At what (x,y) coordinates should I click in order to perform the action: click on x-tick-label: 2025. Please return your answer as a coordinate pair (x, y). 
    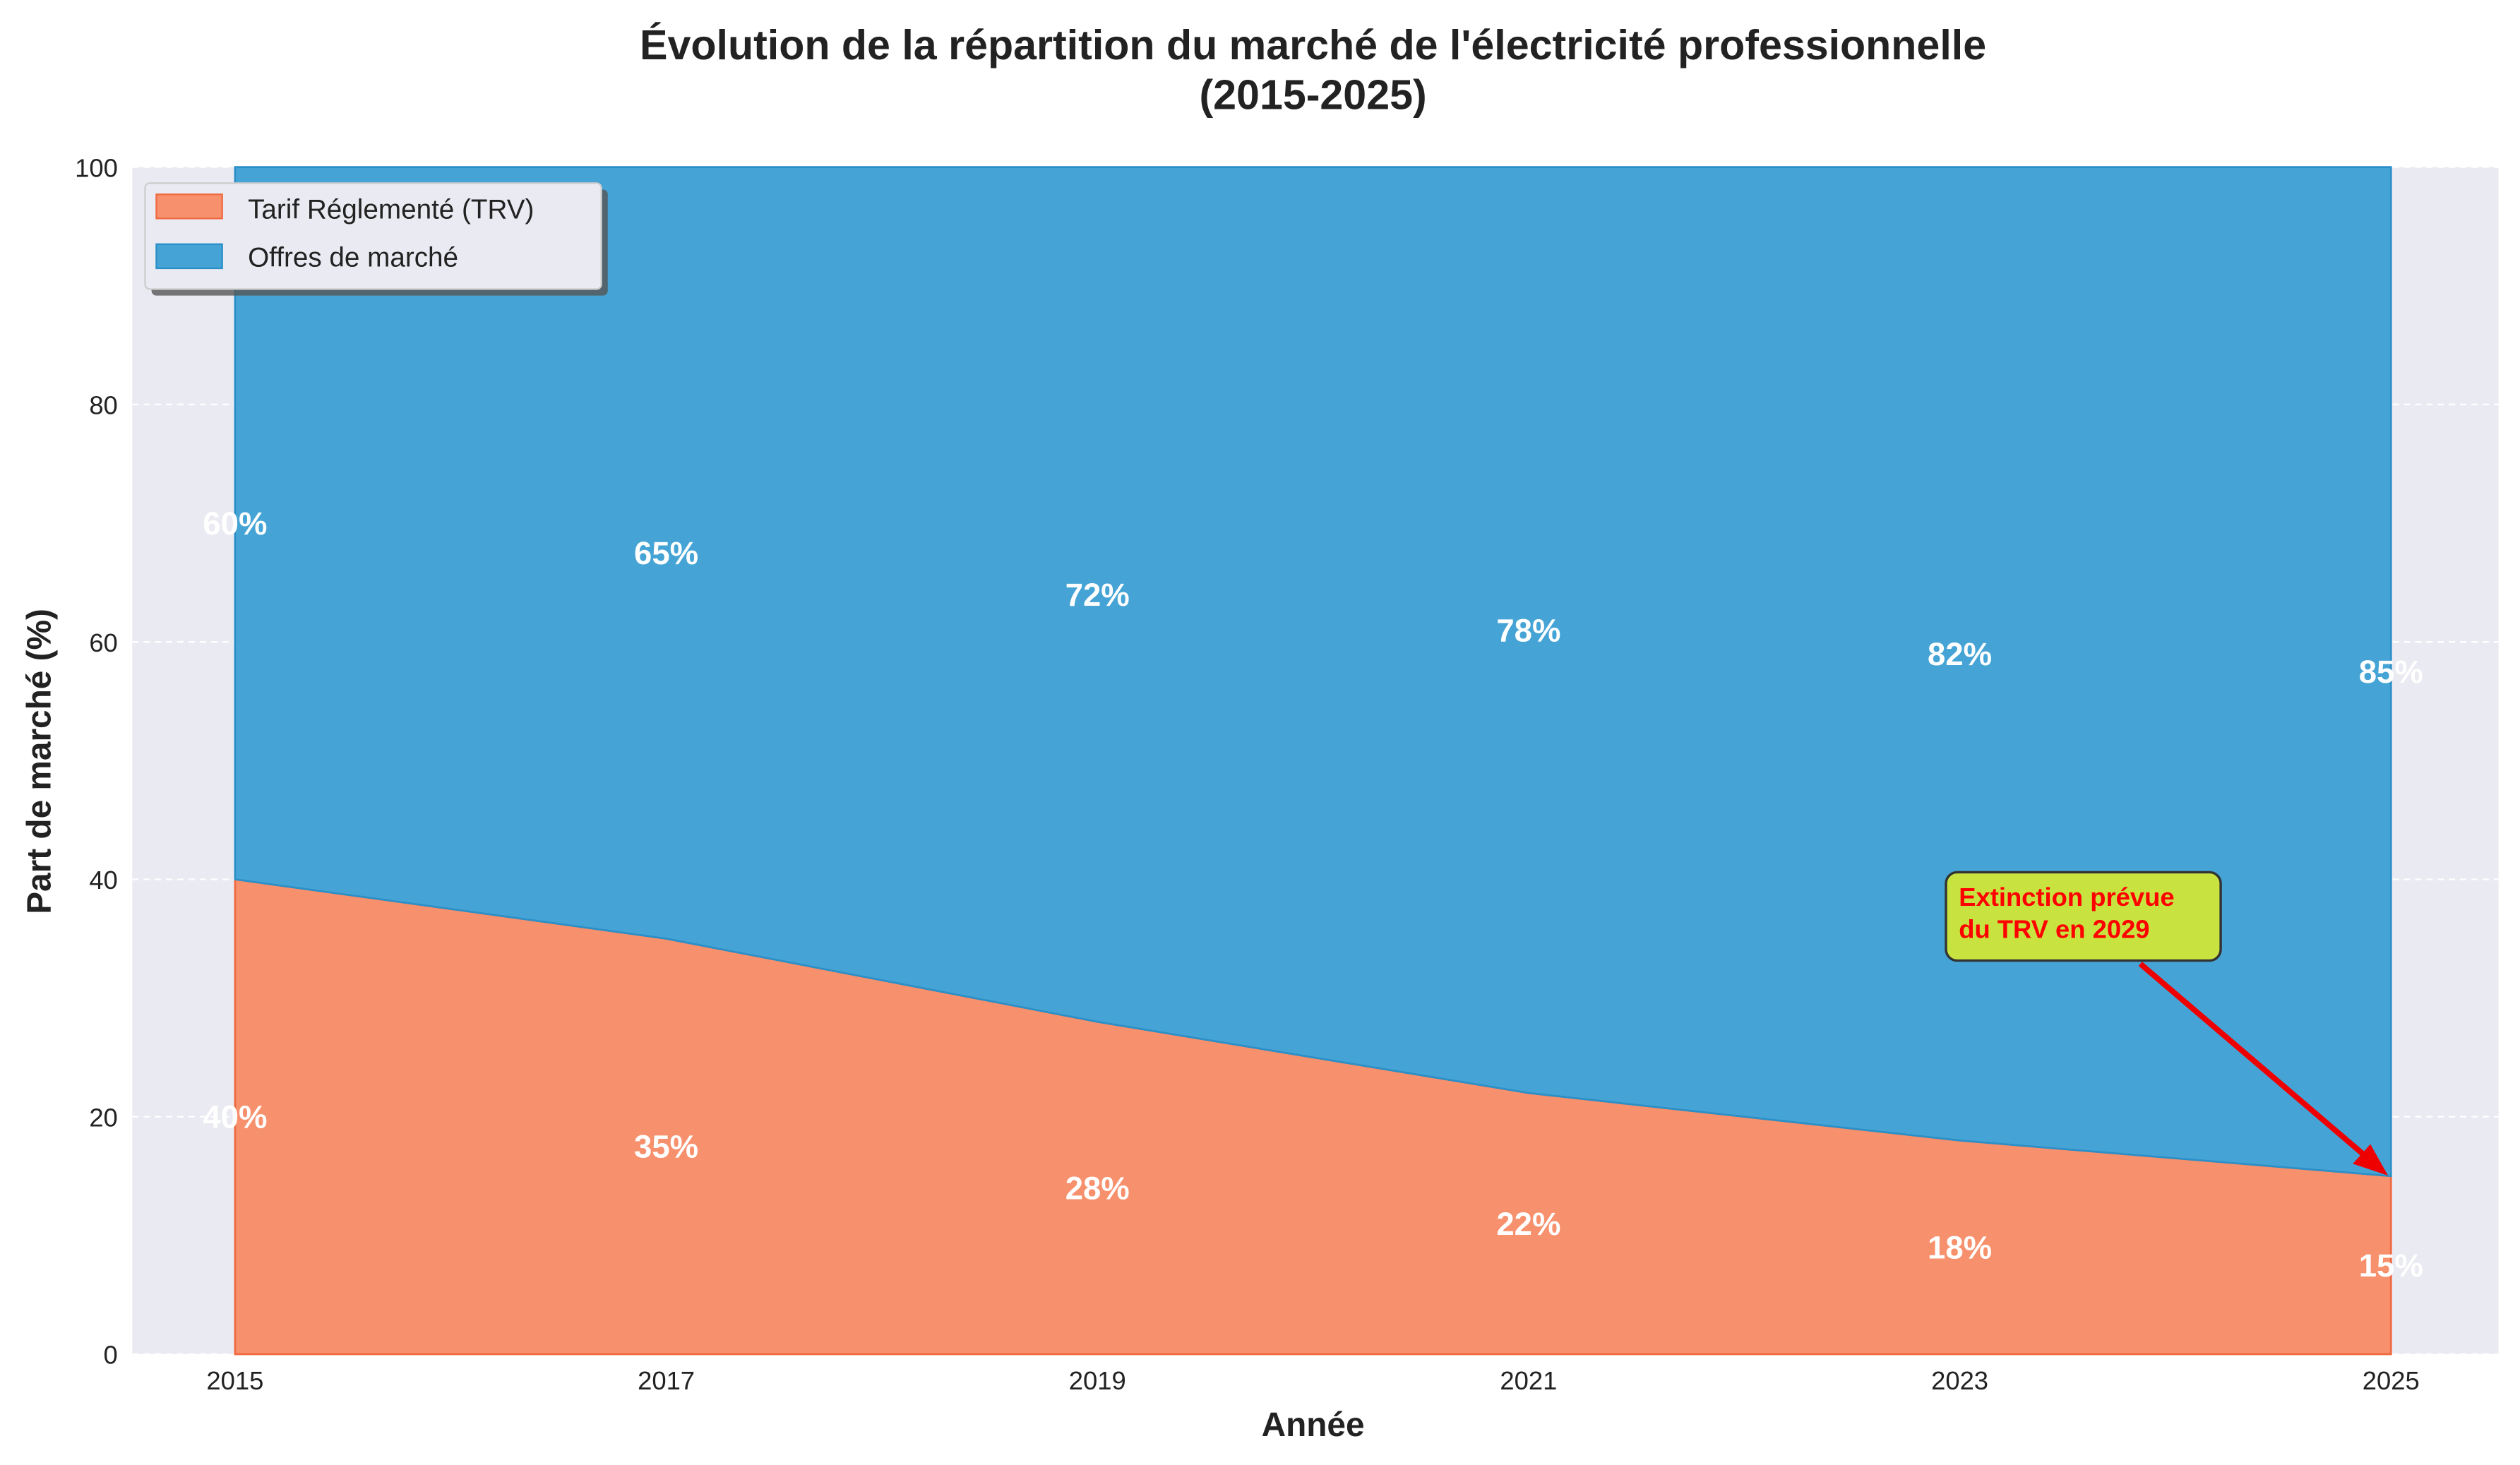
    Looking at the image, I should click on (2392, 1380).